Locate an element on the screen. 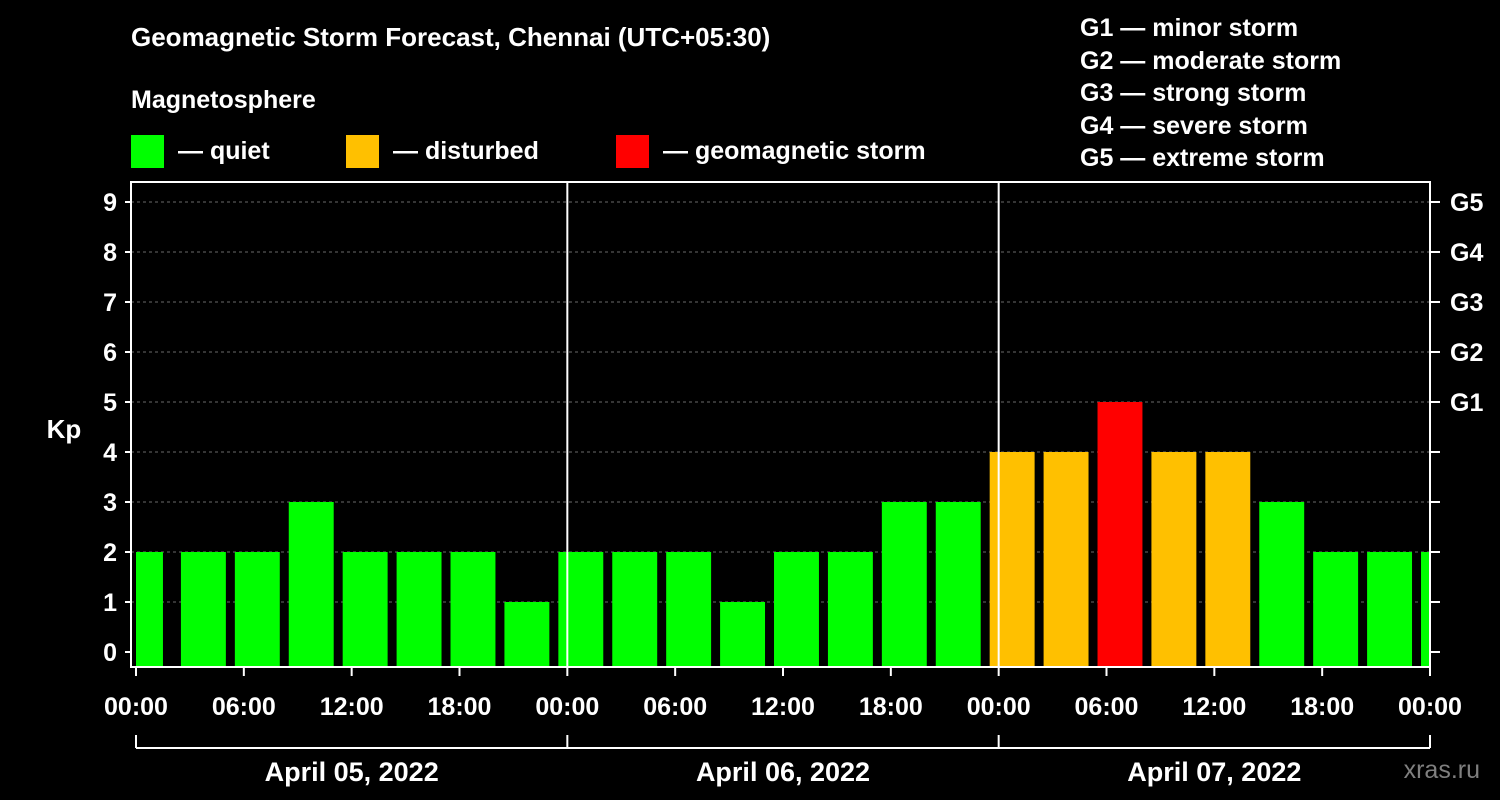 This screenshot has height=800, width=1500. y-tick-label-8: 8 is located at coordinates (110, 253).